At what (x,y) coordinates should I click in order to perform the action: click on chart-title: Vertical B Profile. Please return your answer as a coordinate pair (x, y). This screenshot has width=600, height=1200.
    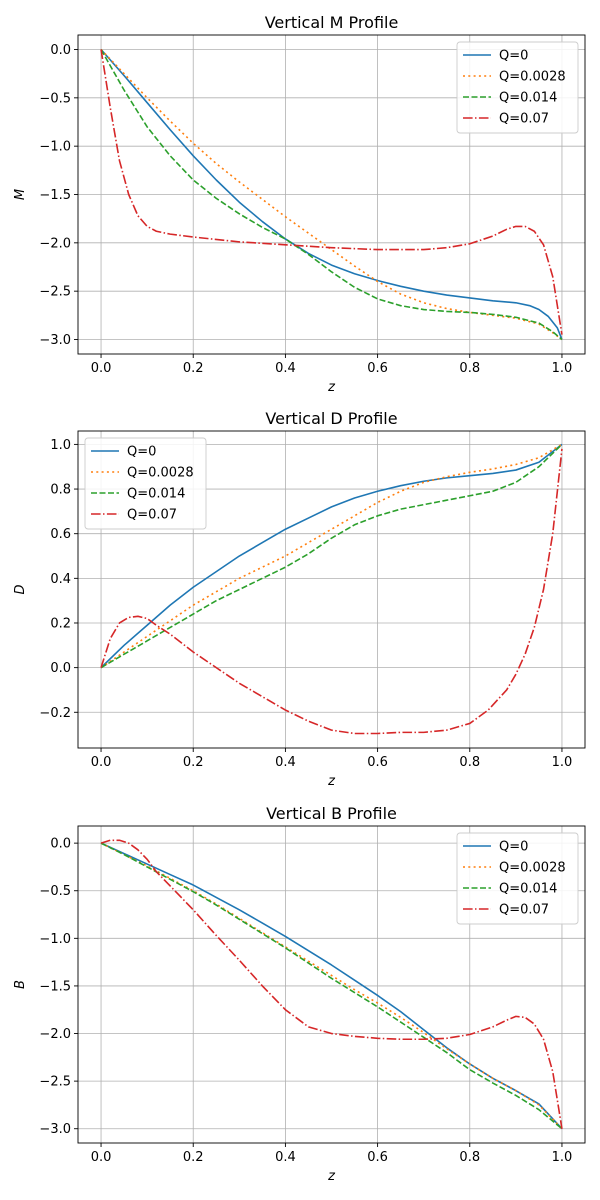
    Looking at the image, I should click on (331, 813).